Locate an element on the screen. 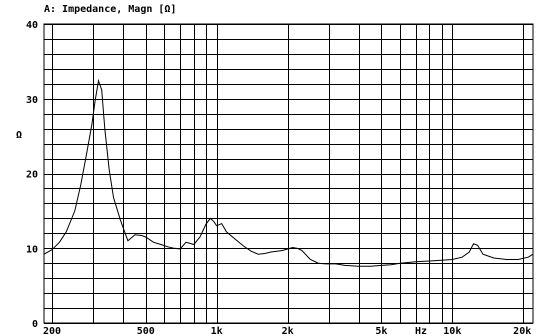 The image size is (544, 336). x-tick-label: 10k is located at coordinates (452, 331).